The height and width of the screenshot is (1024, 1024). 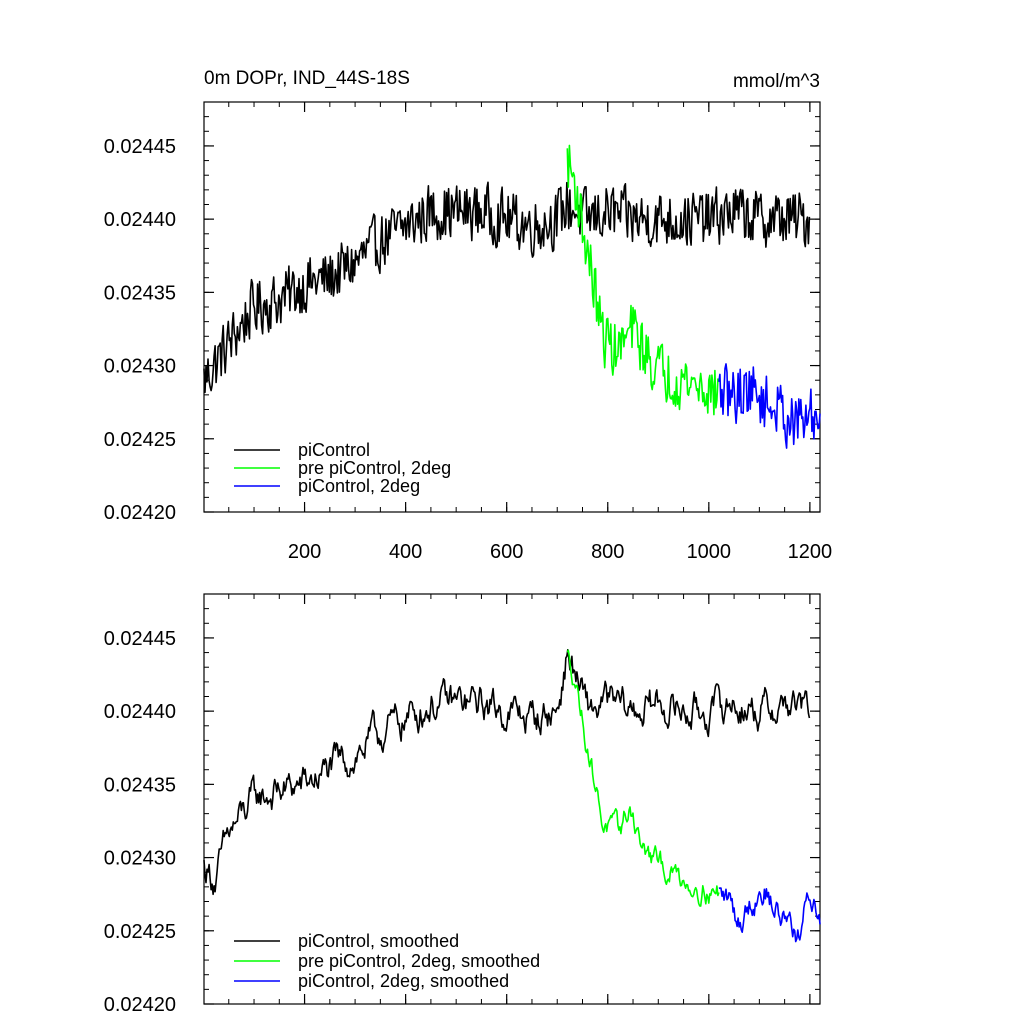 What do you see at coordinates (359, 486) in the screenshot?
I see `legend-label: piControl, 2deg` at bounding box center [359, 486].